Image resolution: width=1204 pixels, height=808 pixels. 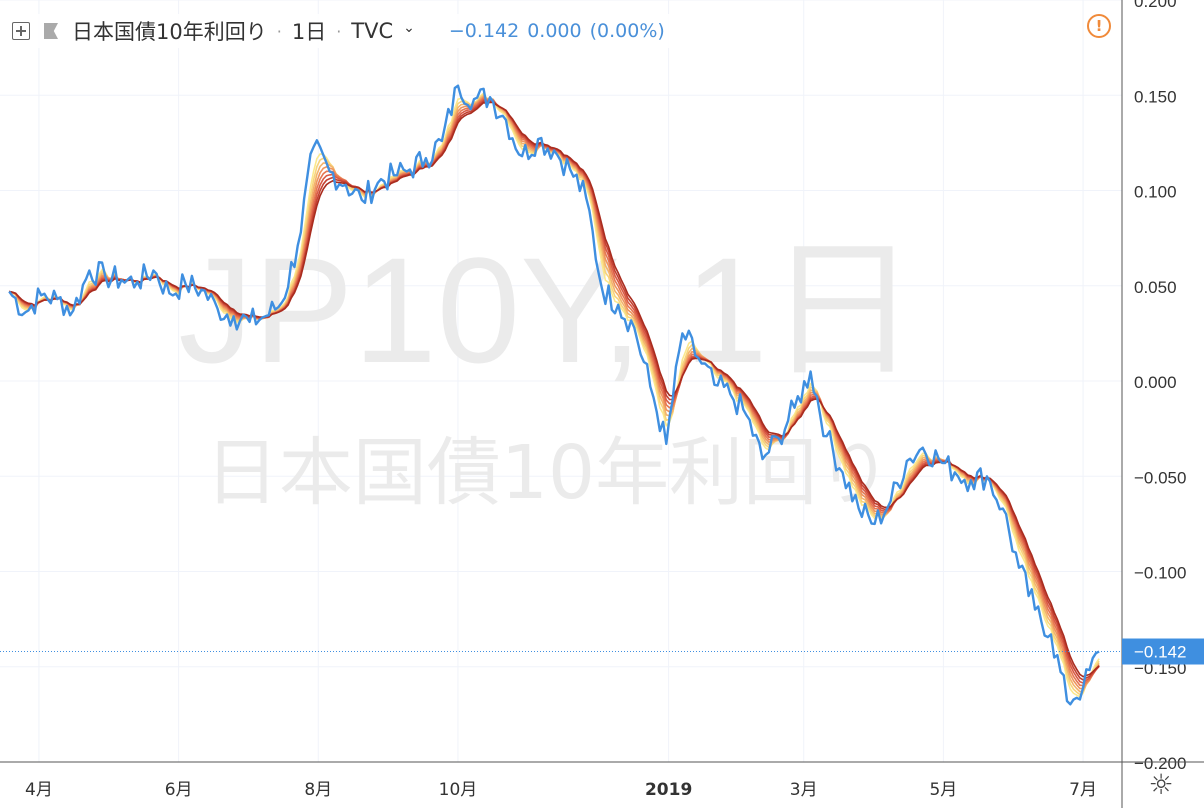 I want to click on chevron-down-icon: ⌄, so click(x=409, y=28).